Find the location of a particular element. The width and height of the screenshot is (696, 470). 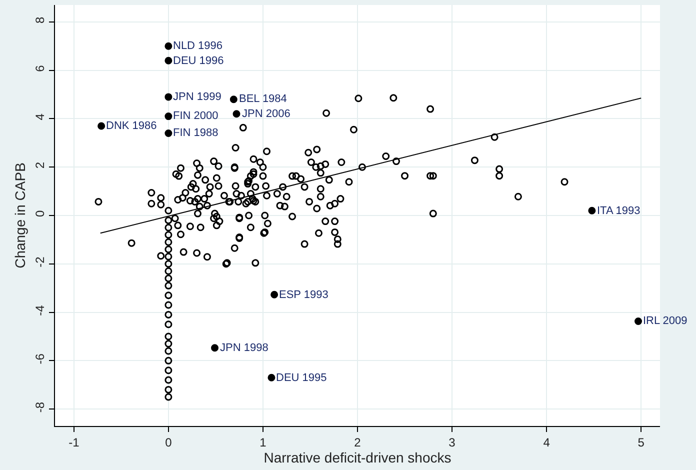

y-tick-label: 0 is located at coordinates (40, 214).